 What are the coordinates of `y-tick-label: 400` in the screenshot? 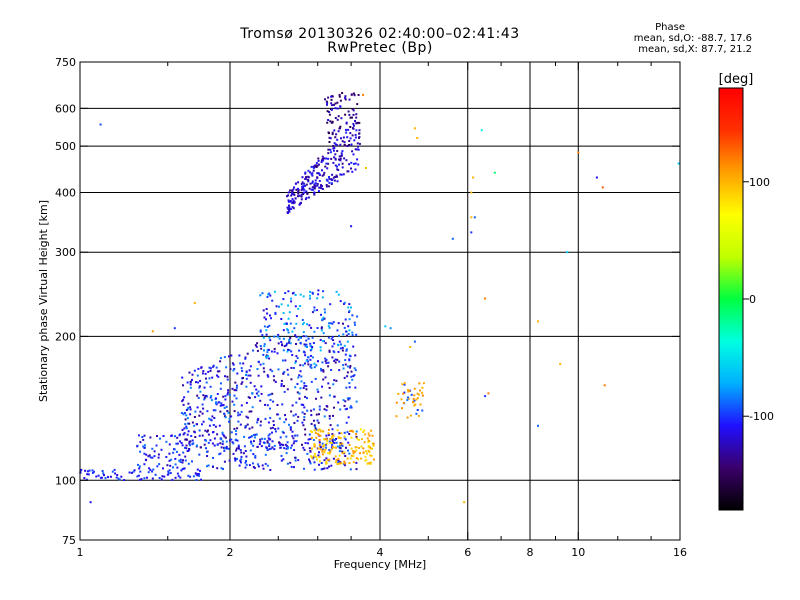 It's located at (65, 192).